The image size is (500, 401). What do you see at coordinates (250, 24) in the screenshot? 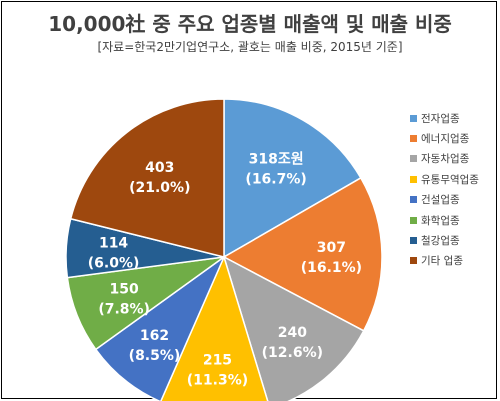
I see `chart-title: 10,000社 중 주요 업종별 매출액 및 매출 비중` at bounding box center [250, 24].